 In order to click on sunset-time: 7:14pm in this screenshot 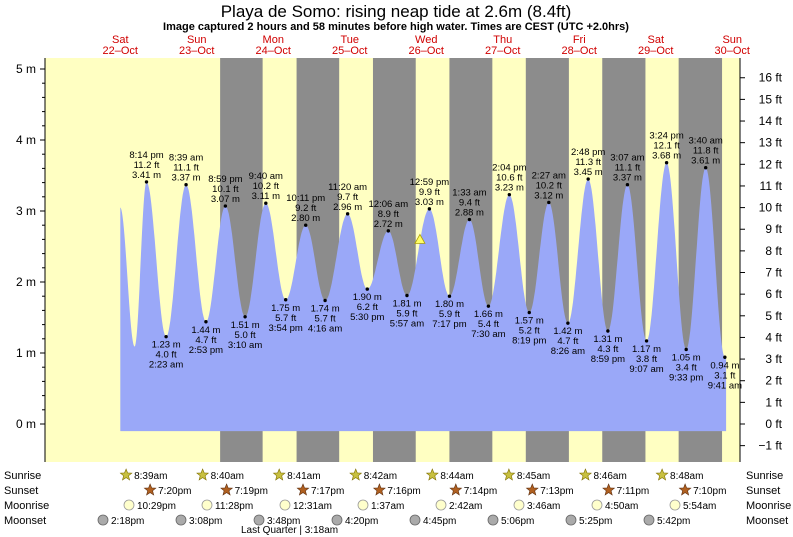, I will do `click(480, 491)`.